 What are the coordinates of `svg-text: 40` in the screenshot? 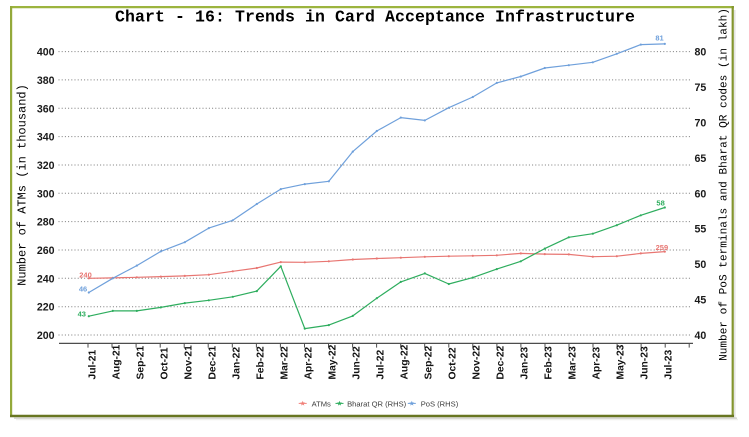 It's located at (701, 336).